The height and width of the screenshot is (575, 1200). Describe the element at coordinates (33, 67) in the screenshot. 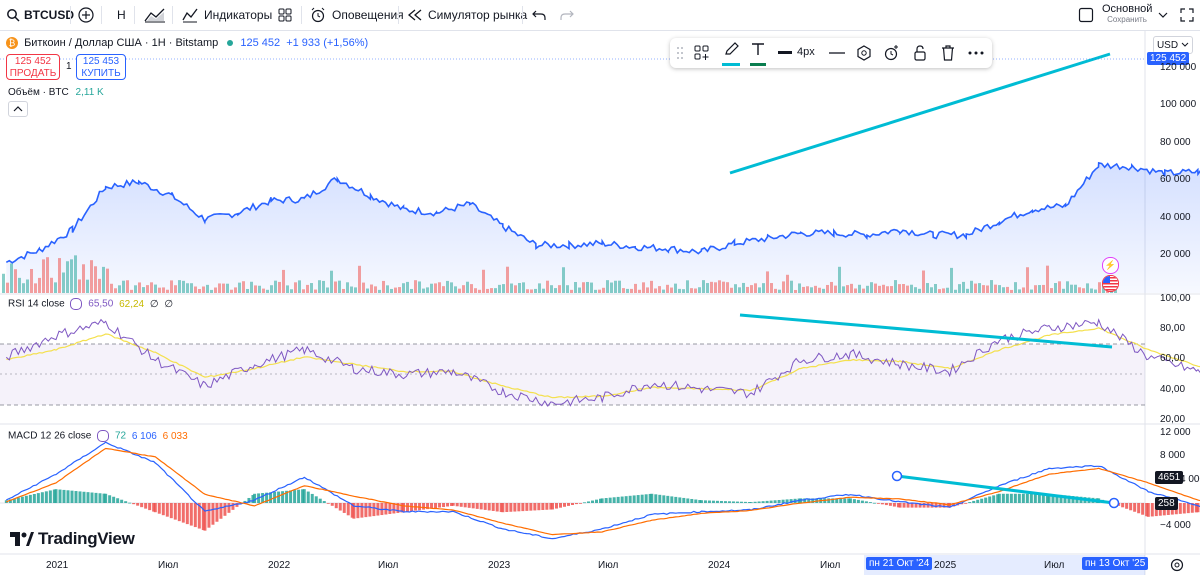

I see `sell-button: 125 452 ПРОДАТЬ` at that location.